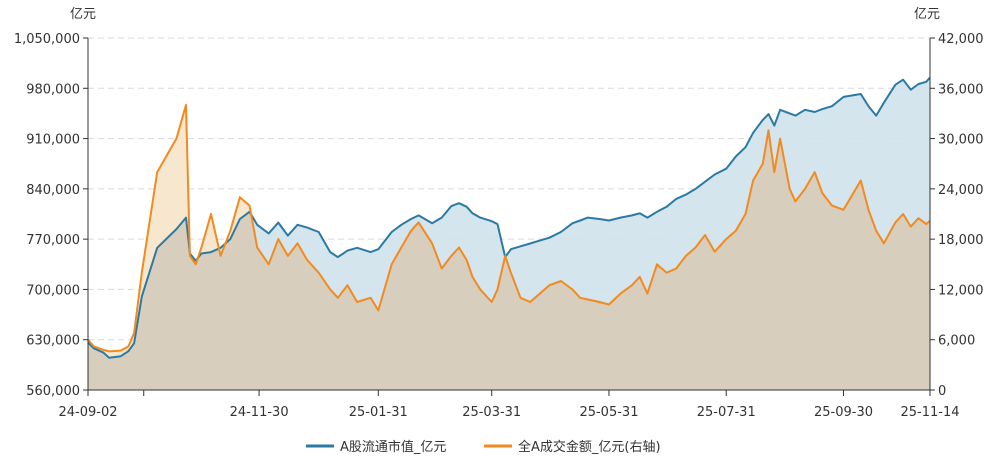 The height and width of the screenshot is (464, 999). I want to click on right-tick-label: 36,000, so click(961, 89).